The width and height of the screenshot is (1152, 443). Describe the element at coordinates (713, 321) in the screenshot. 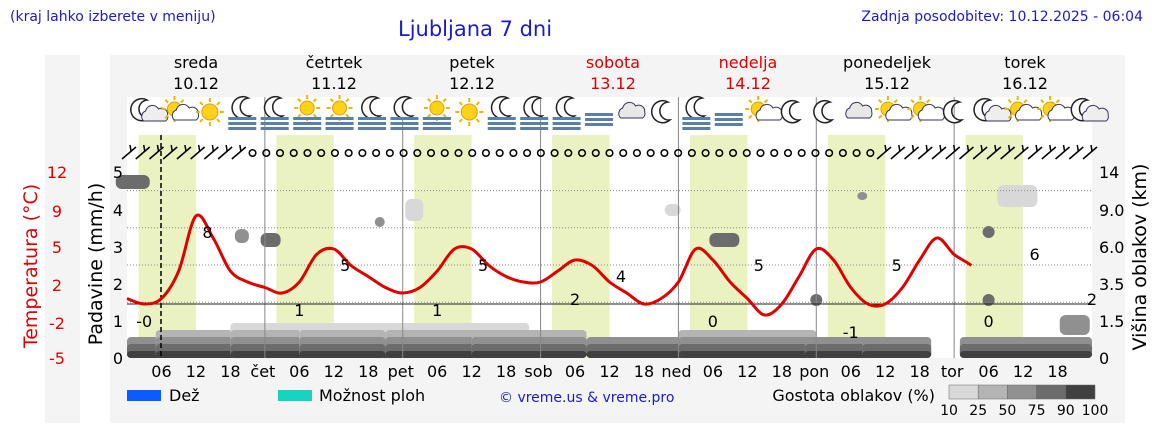

I see `temperature-value-label: 0` at that location.